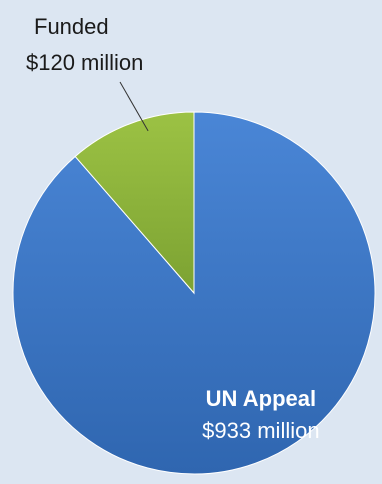 The height and width of the screenshot is (484, 382). I want to click on slice-label-name: UN Appeal, so click(261, 398).